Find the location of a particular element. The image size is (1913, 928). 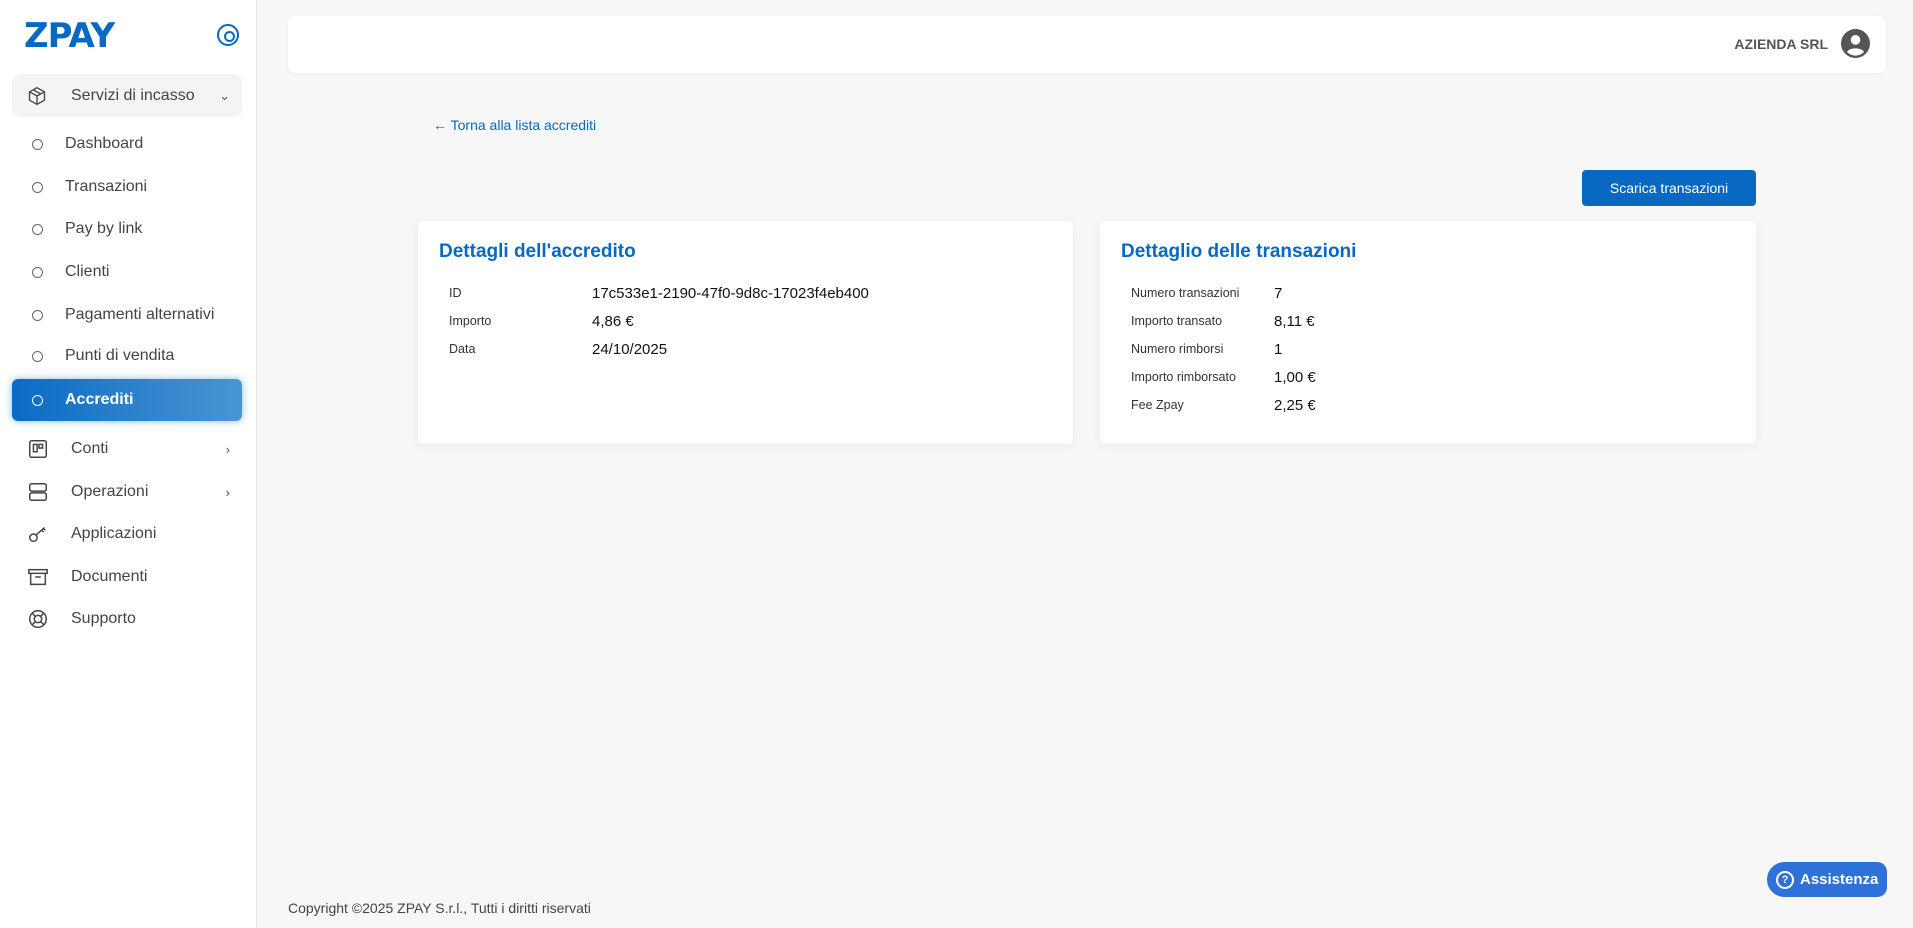

assistance-button: ? Assistenza is located at coordinates (1827, 879).